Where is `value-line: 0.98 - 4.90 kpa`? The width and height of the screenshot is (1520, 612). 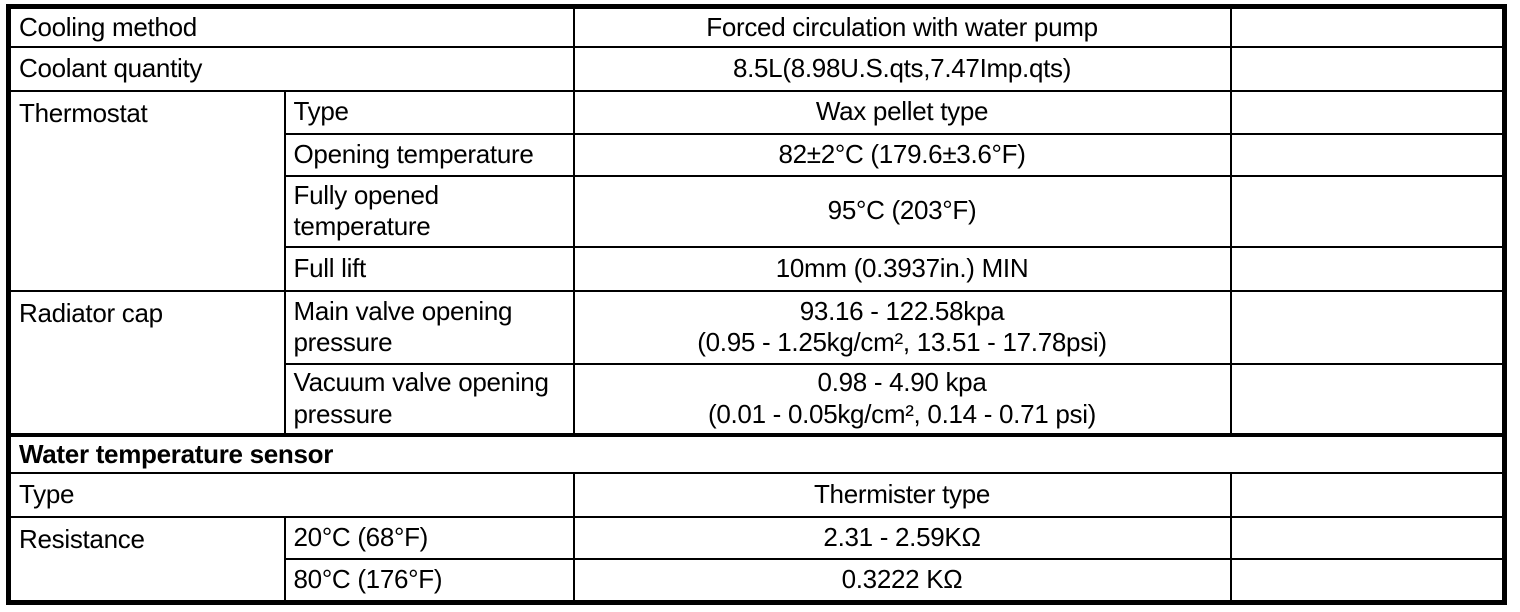
value-line: 0.98 - 4.90 kpa is located at coordinates (902, 382).